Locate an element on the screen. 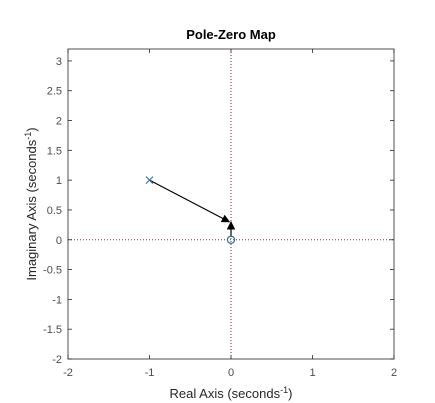  zero-marker is located at coordinates (231, 239).